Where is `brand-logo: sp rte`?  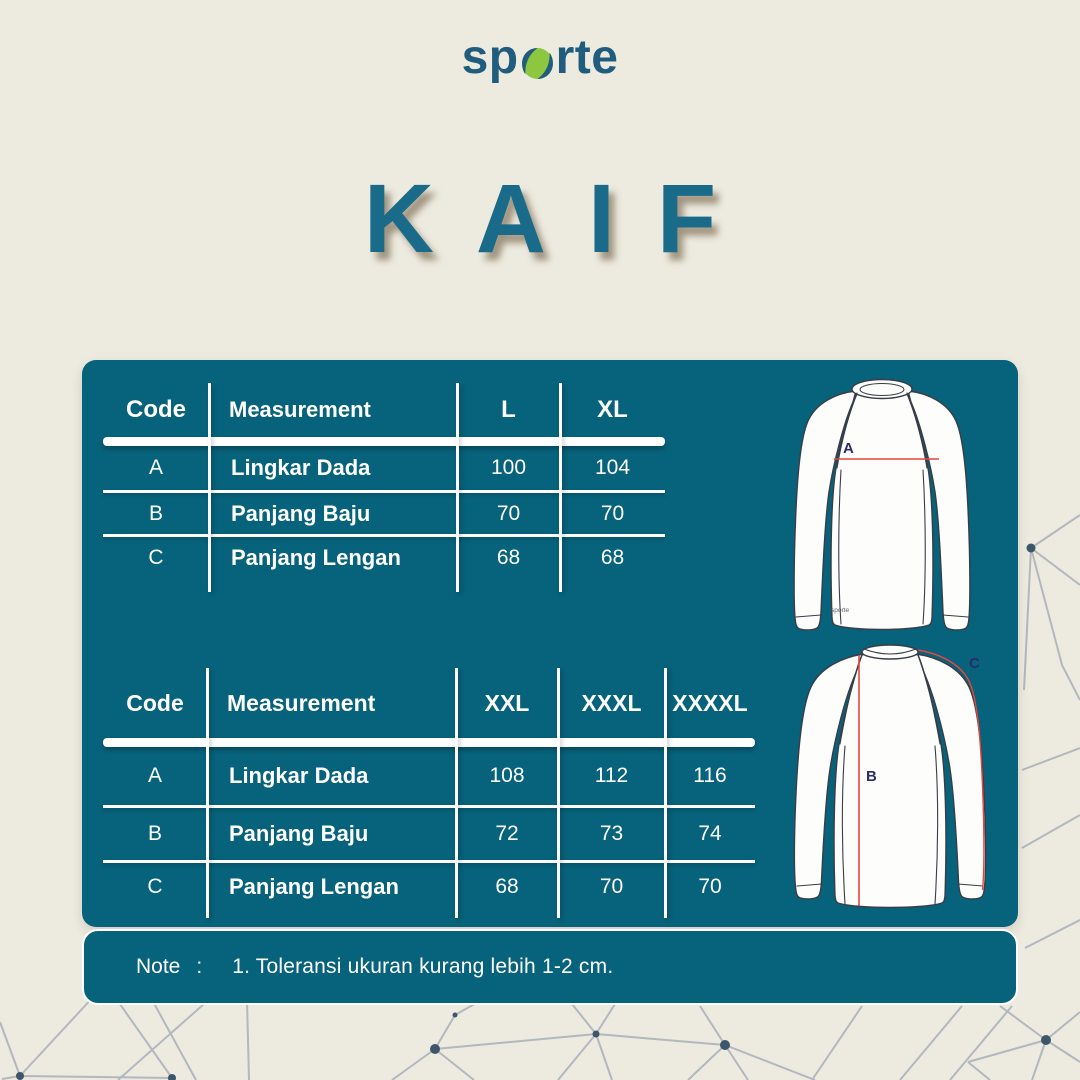 brand-logo: sp rte is located at coordinates (540, 58).